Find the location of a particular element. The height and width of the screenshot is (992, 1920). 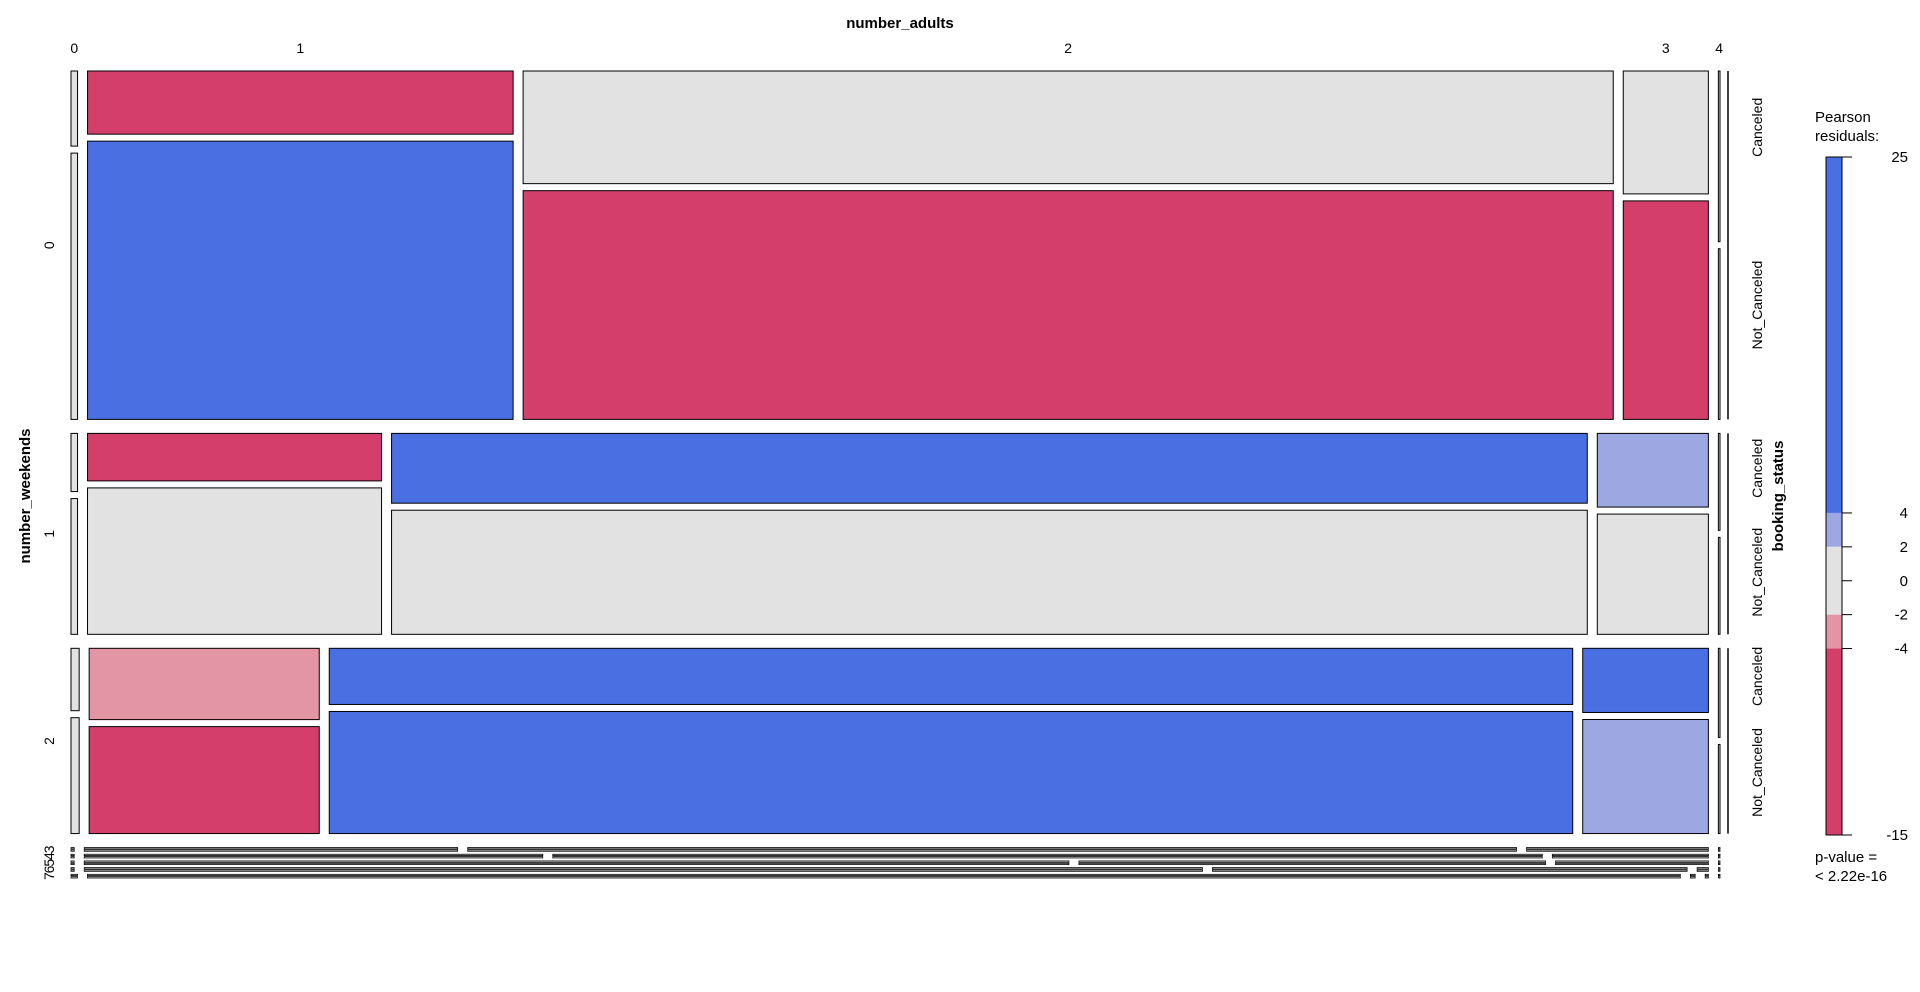

row-level-label: 4 is located at coordinates (49, 856).